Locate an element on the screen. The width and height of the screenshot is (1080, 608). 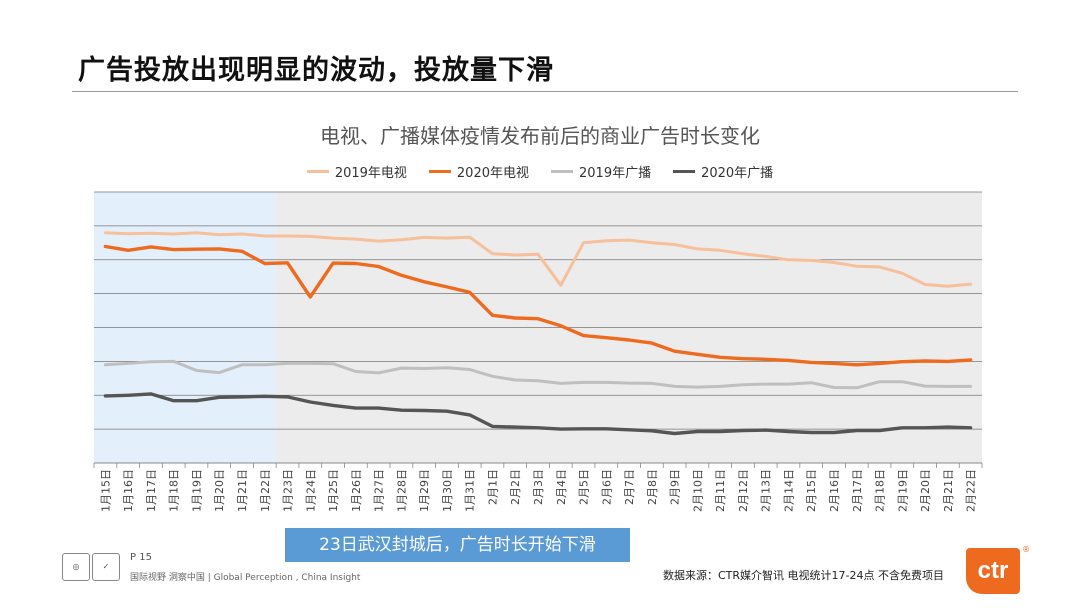
legend-label-radio2019: 2019年广播 is located at coordinates (615, 173).